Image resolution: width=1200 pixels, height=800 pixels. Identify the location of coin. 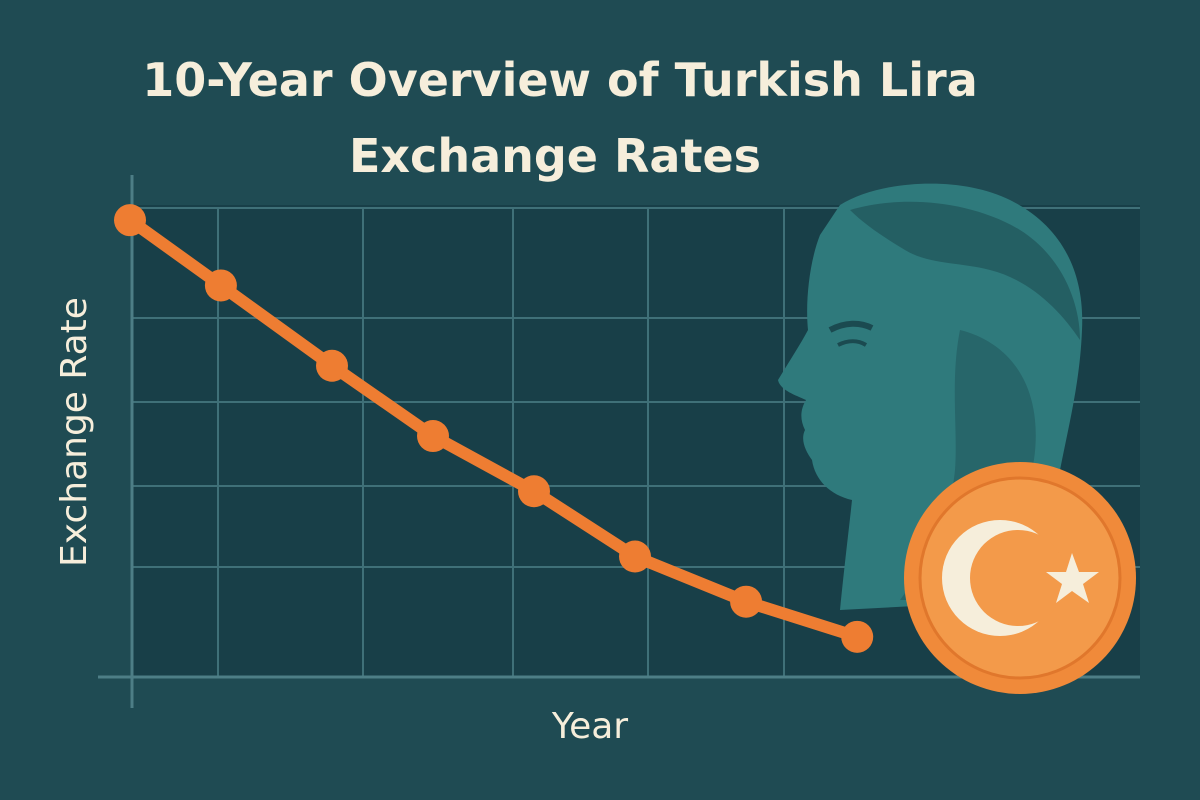
(1020, 578).